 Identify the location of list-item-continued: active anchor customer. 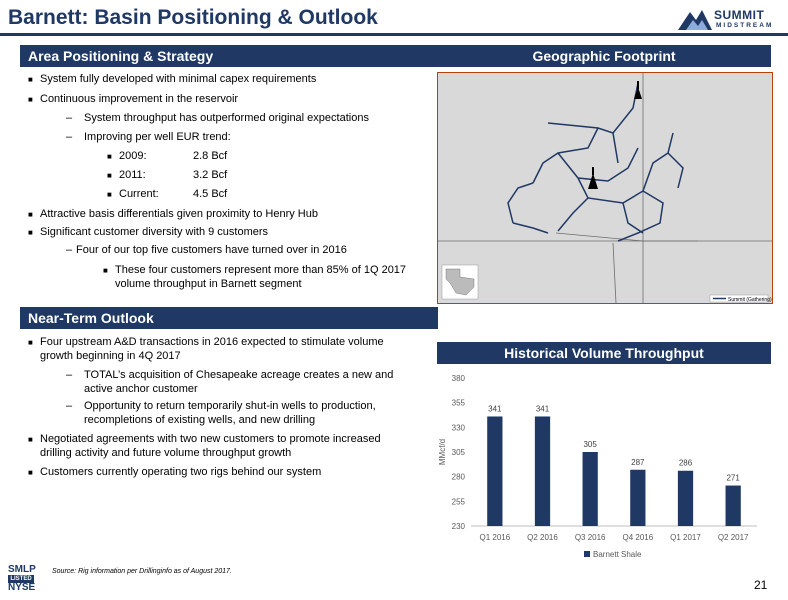
(141, 389).